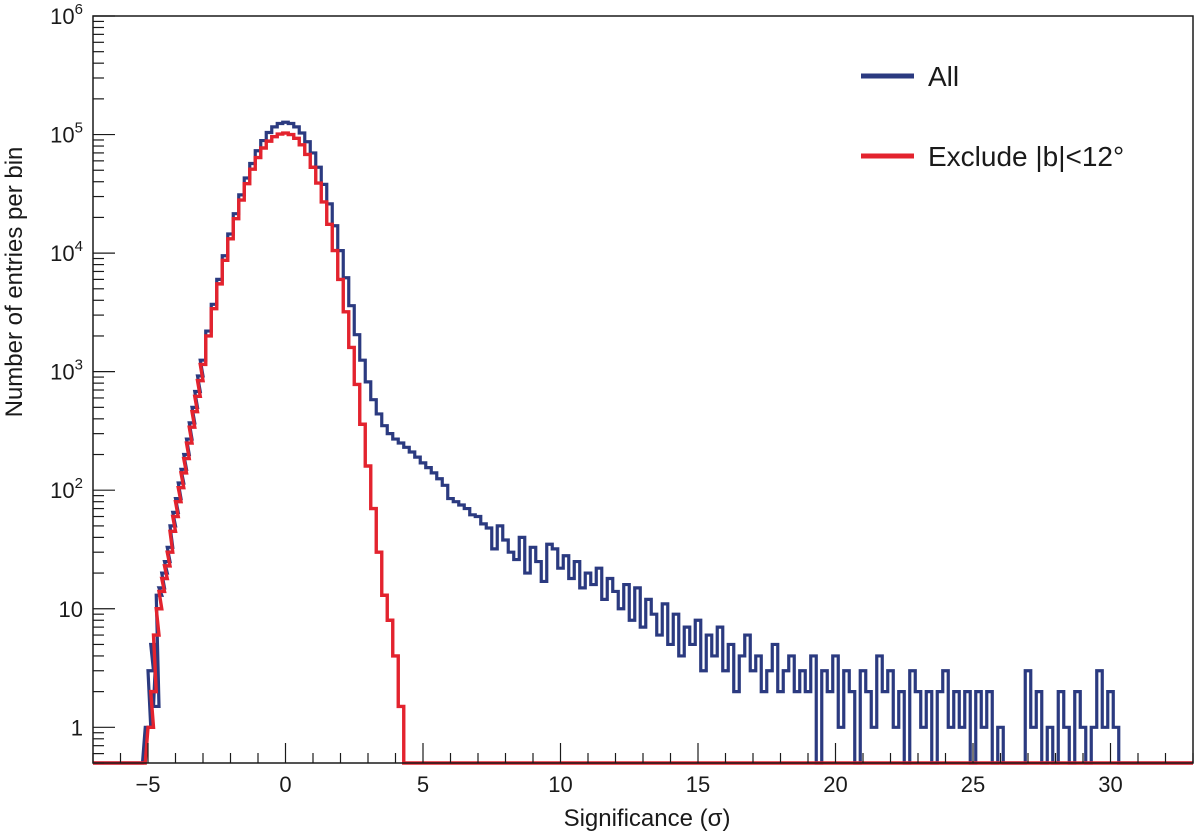 This screenshot has height=832, width=1195. Describe the element at coordinates (147, 784) in the screenshot. I see `x-tick-label: −5` at that location.